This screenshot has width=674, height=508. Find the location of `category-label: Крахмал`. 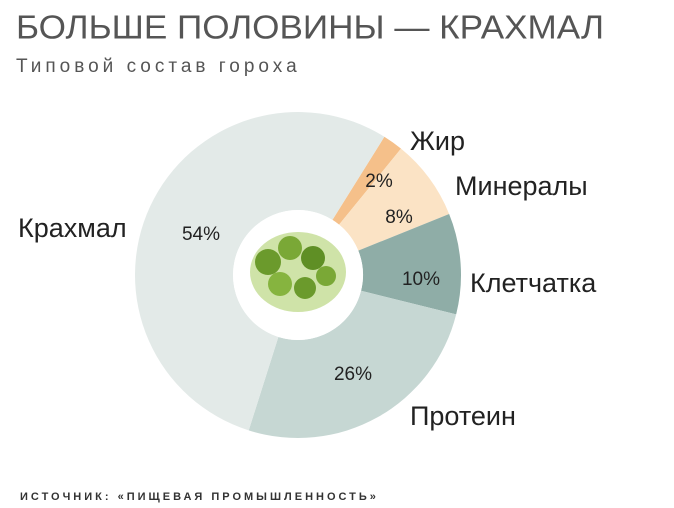

category-label: Крахмал is located at coordinates (72, 228).